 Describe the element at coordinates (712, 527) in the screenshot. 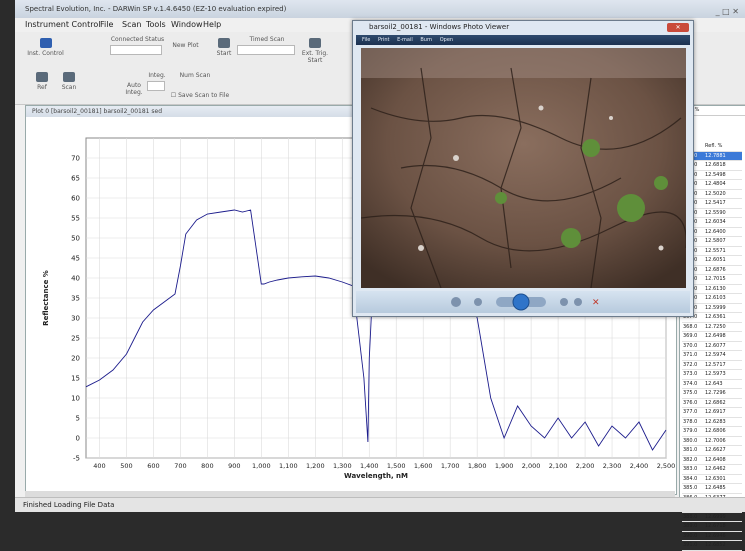

I see `table-row: 389.0 12.6718` at that location.